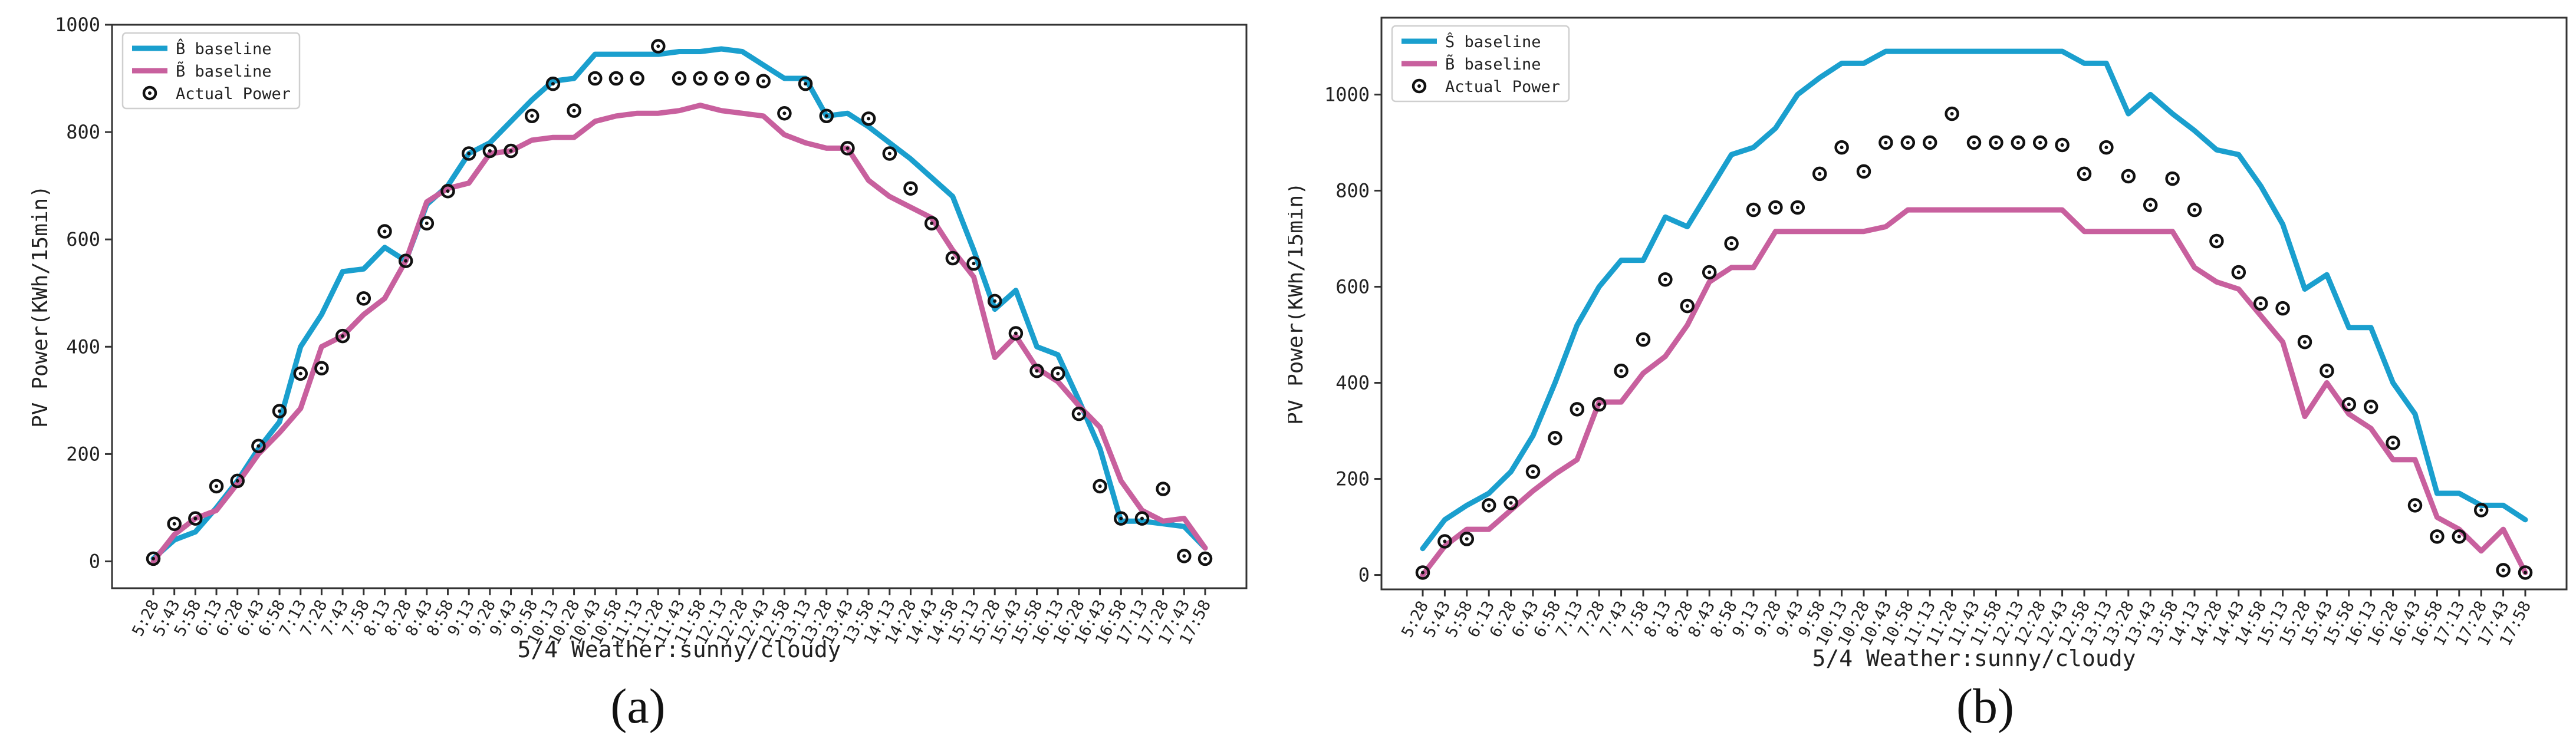  I want to click on chart-a-legend: B̂ baseline B̃ baseline Actual Power, so click(211, 71).